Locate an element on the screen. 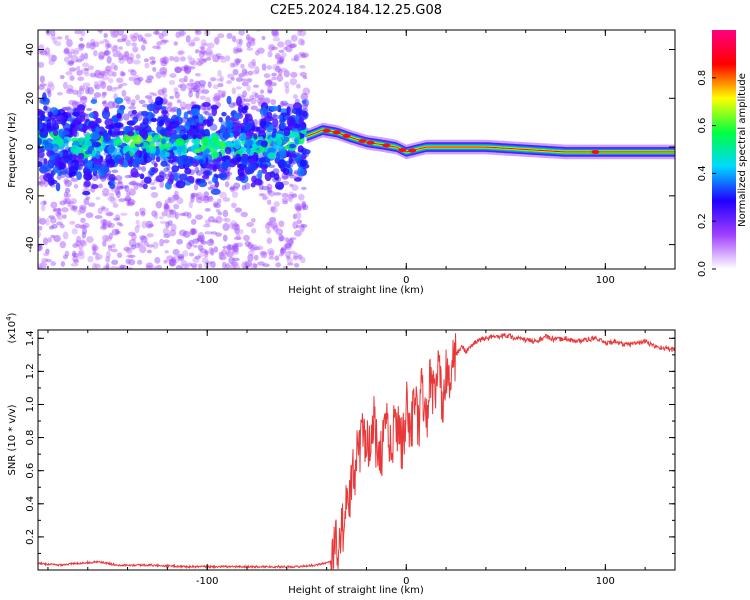 This screenshot has width=750, height=600. spectrogram-y-label: Frequency (Hz) is located at coordinates (12, 150).